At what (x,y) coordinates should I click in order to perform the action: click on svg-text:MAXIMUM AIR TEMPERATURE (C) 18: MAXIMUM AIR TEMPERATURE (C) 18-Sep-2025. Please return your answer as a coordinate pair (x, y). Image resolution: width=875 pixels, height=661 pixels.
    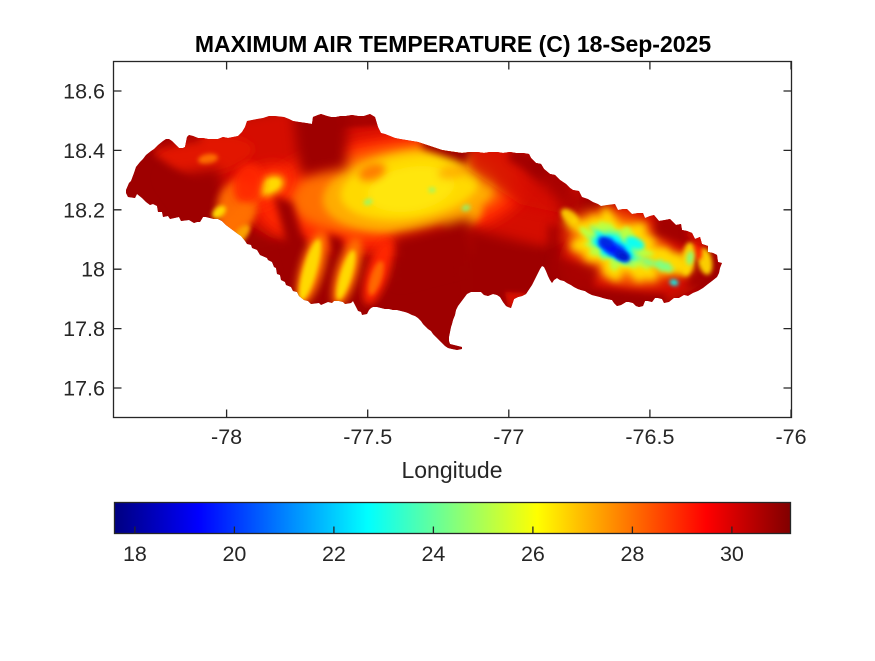
    Looking at the image, I should click on (453, 44).